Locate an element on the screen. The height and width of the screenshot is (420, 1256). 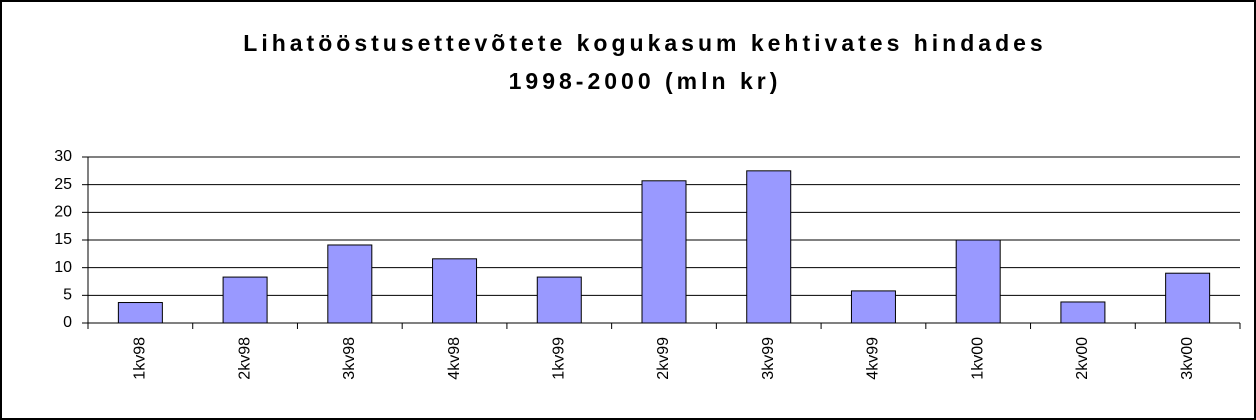
x-tick-label: 1kv00 is located at coordinates (977, 358).